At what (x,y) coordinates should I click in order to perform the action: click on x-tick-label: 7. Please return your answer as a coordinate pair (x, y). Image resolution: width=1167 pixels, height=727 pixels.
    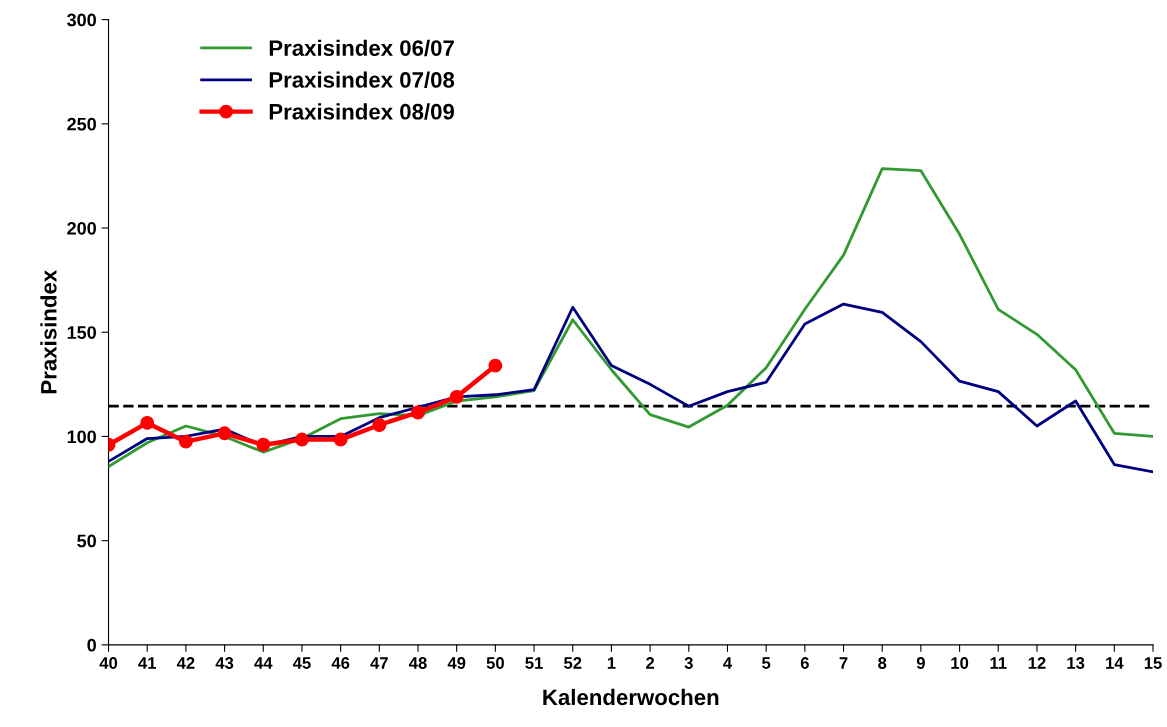
    Looking at the image, I should click on (843, 663).